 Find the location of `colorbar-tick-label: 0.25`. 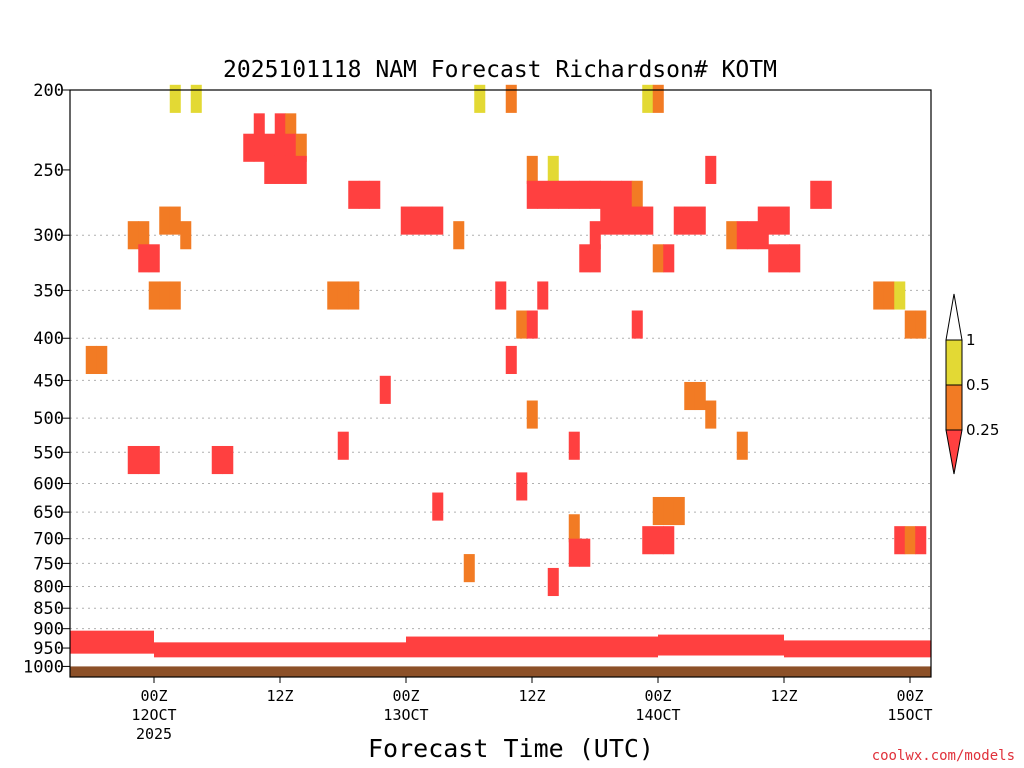

colorbar-tick-label: 0.25 is located at coordinates (982, 430).